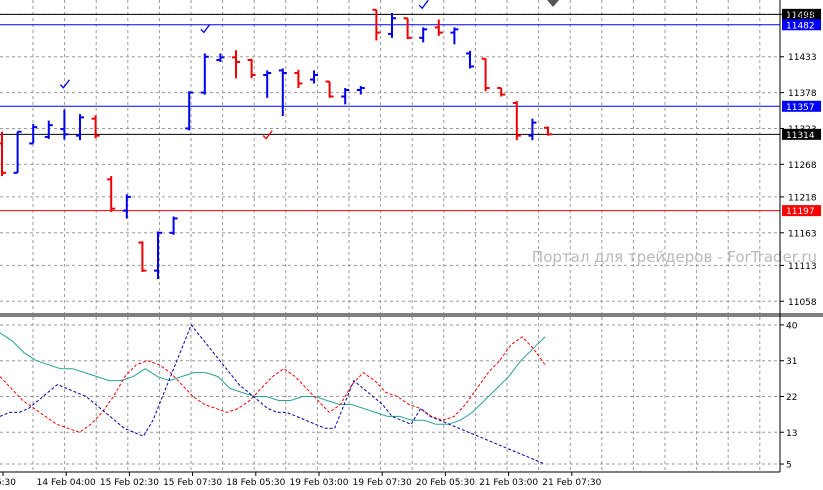 This screenshot has width=823, height=490. I want to click on time-label: 21 Feb 03:00, so click(508, 483).